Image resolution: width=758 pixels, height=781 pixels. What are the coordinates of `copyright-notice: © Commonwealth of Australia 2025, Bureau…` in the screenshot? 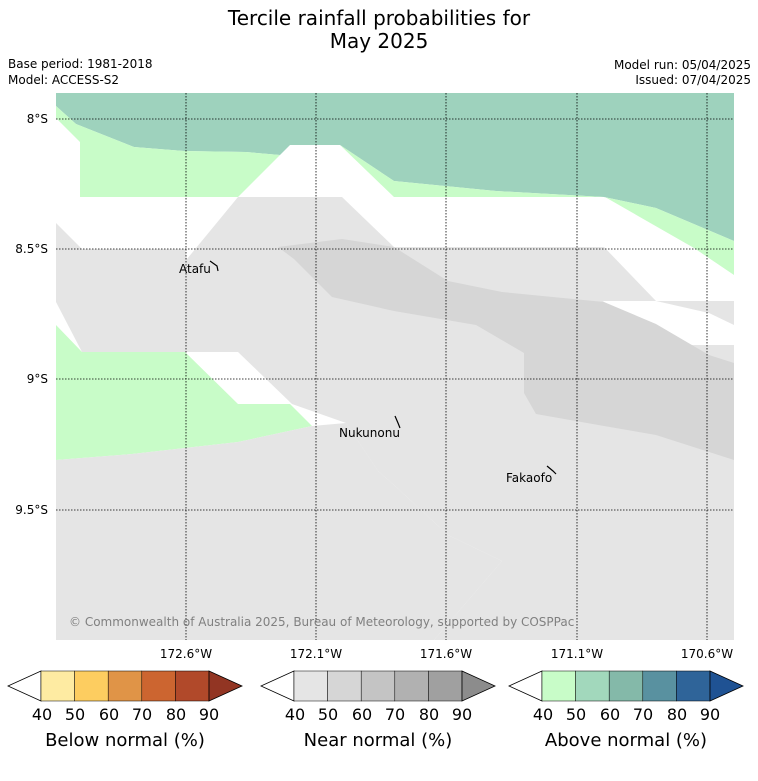 It's located at (322, 622).